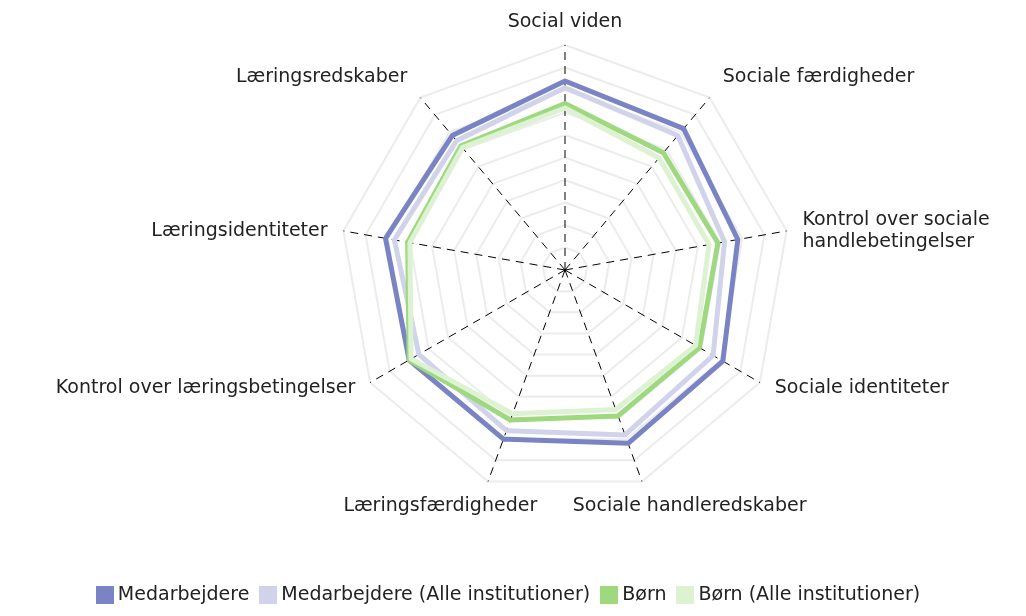 This screenshot has width=1026, height=616. Describe the element at coordinates (689, 503) in the screenshot. I see `spoke-label: Sociale handleredskaber` at that location.